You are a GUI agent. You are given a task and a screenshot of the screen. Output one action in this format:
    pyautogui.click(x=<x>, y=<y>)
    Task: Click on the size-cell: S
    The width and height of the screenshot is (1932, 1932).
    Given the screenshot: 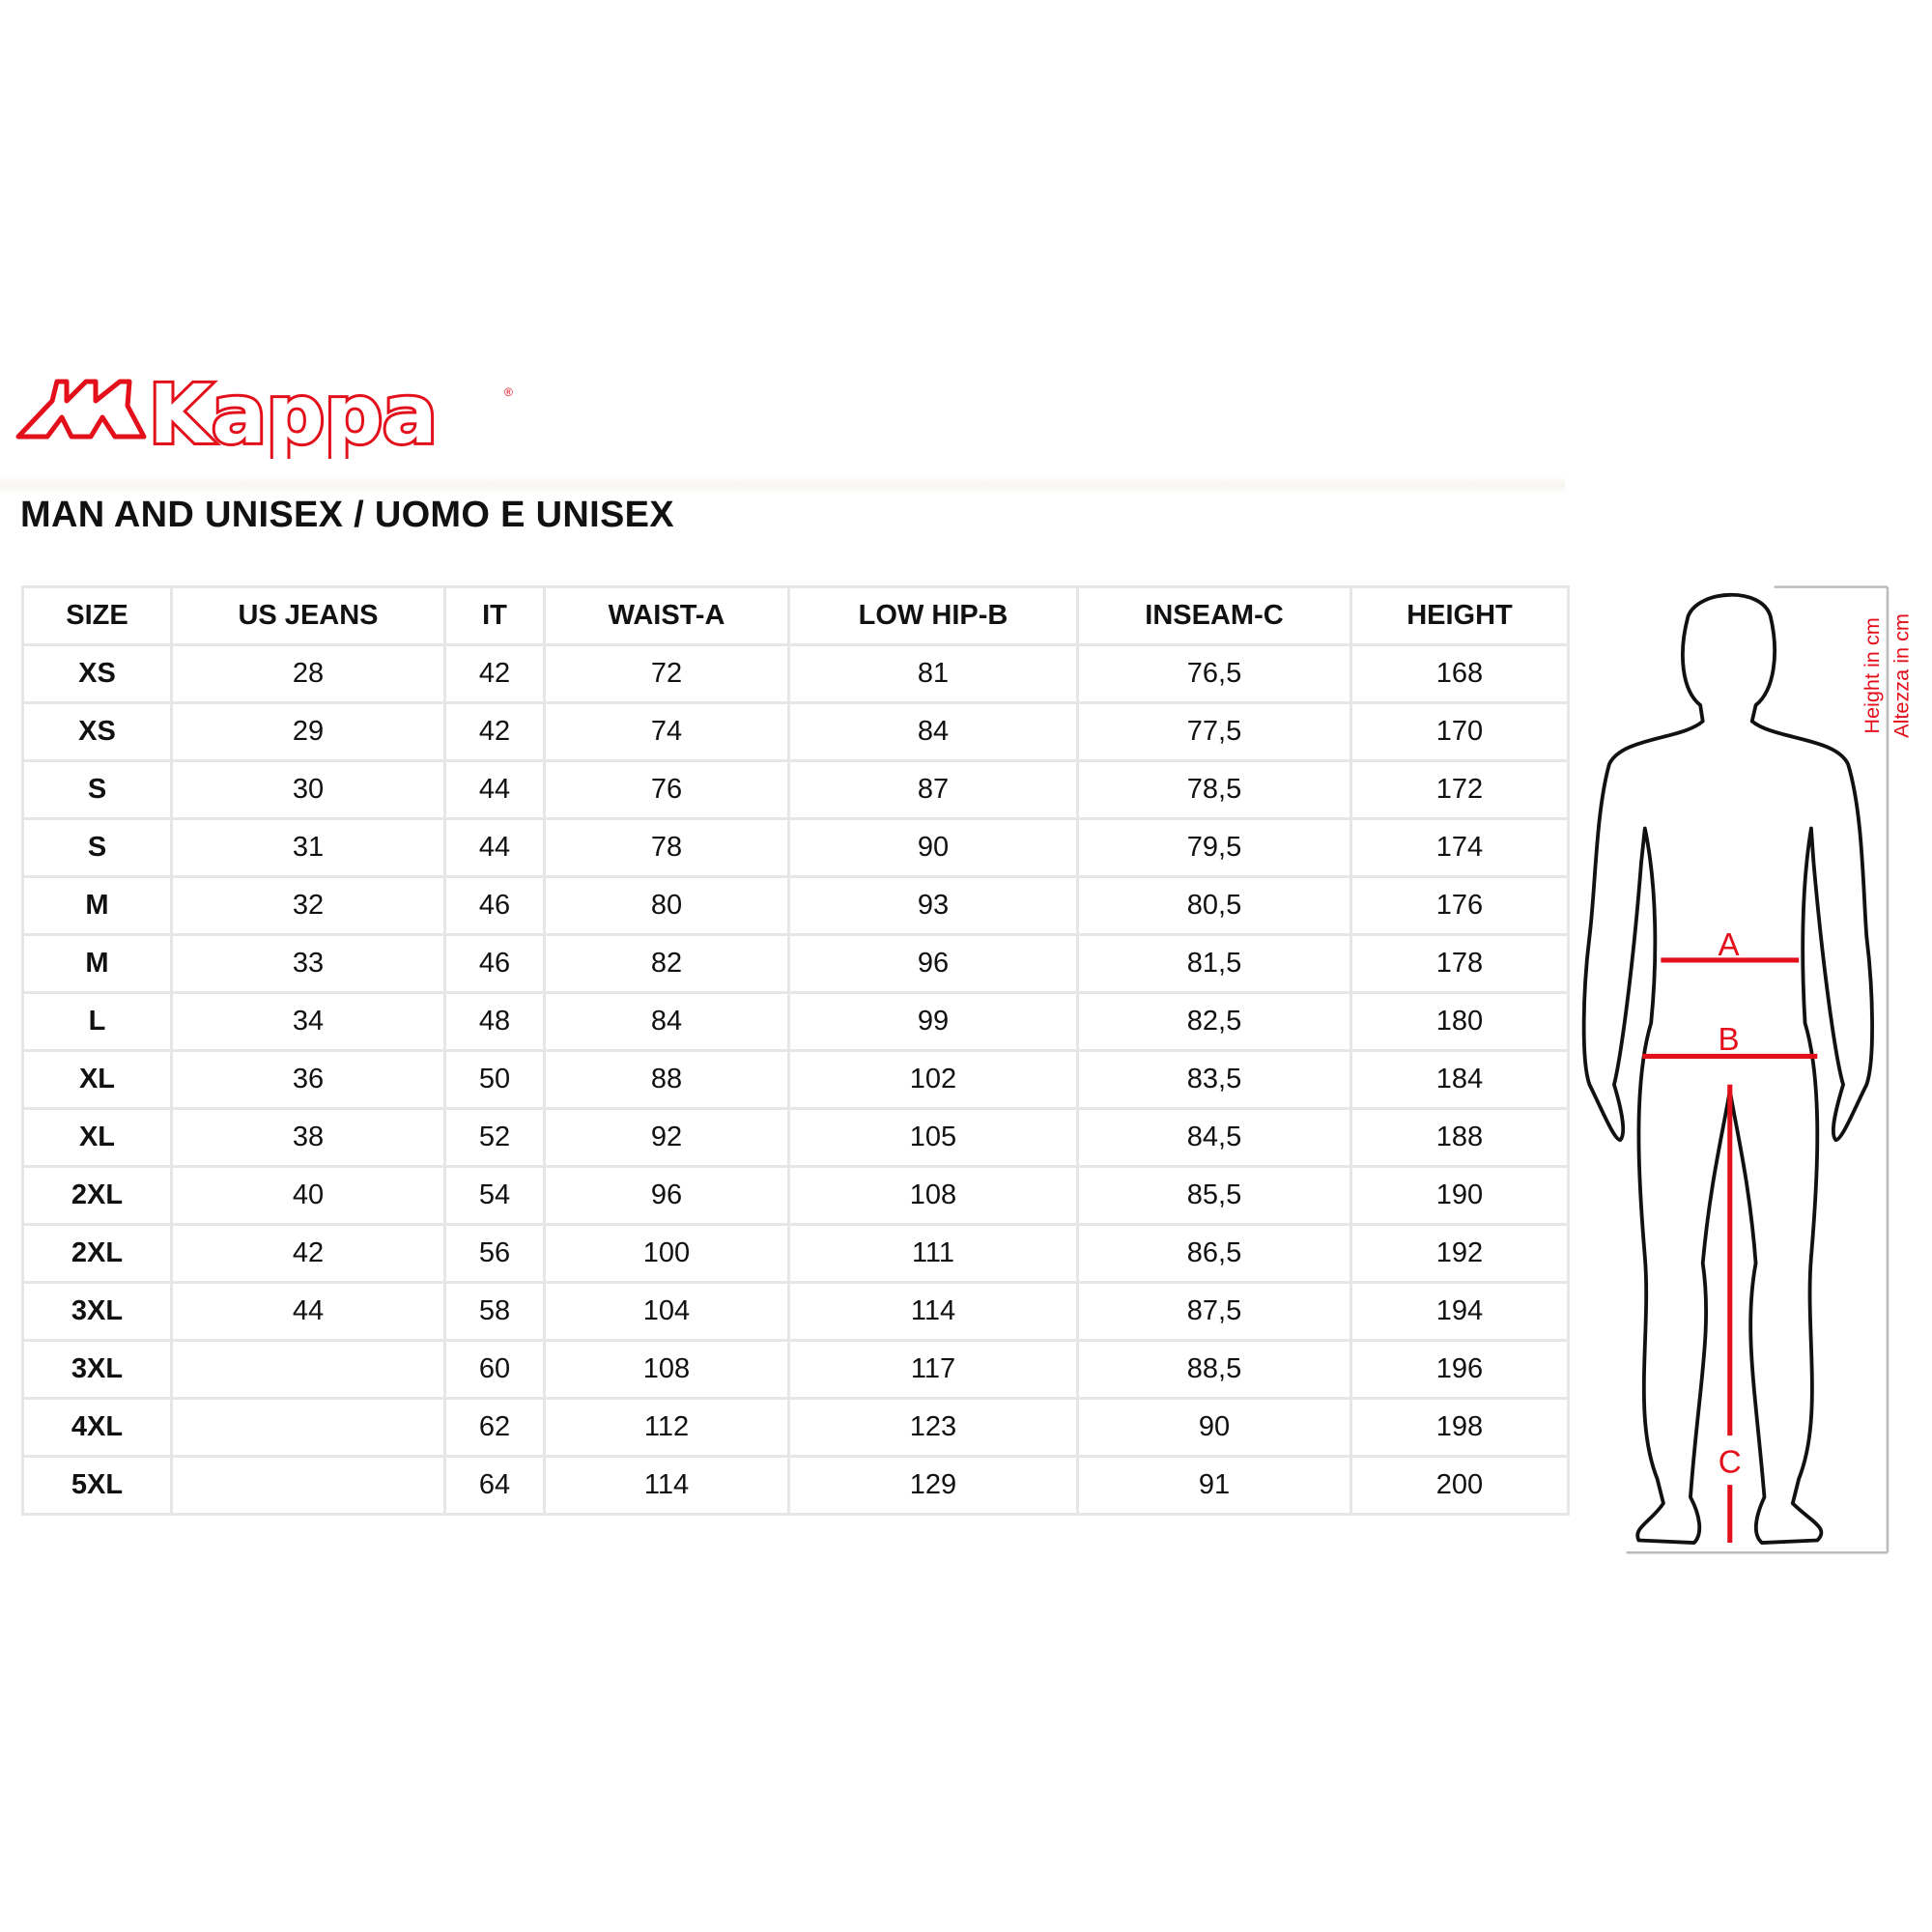 What is the action you would take?
    pyautogui.click(x=97, y=847)
    